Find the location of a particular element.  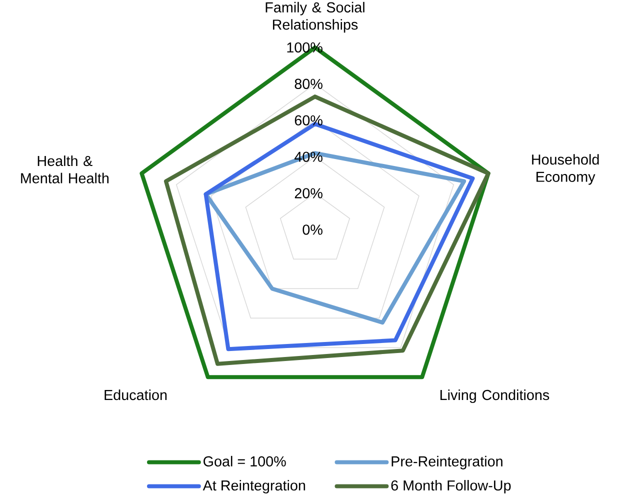

y-tick-label: 0% is located at coordinates (312, 229).